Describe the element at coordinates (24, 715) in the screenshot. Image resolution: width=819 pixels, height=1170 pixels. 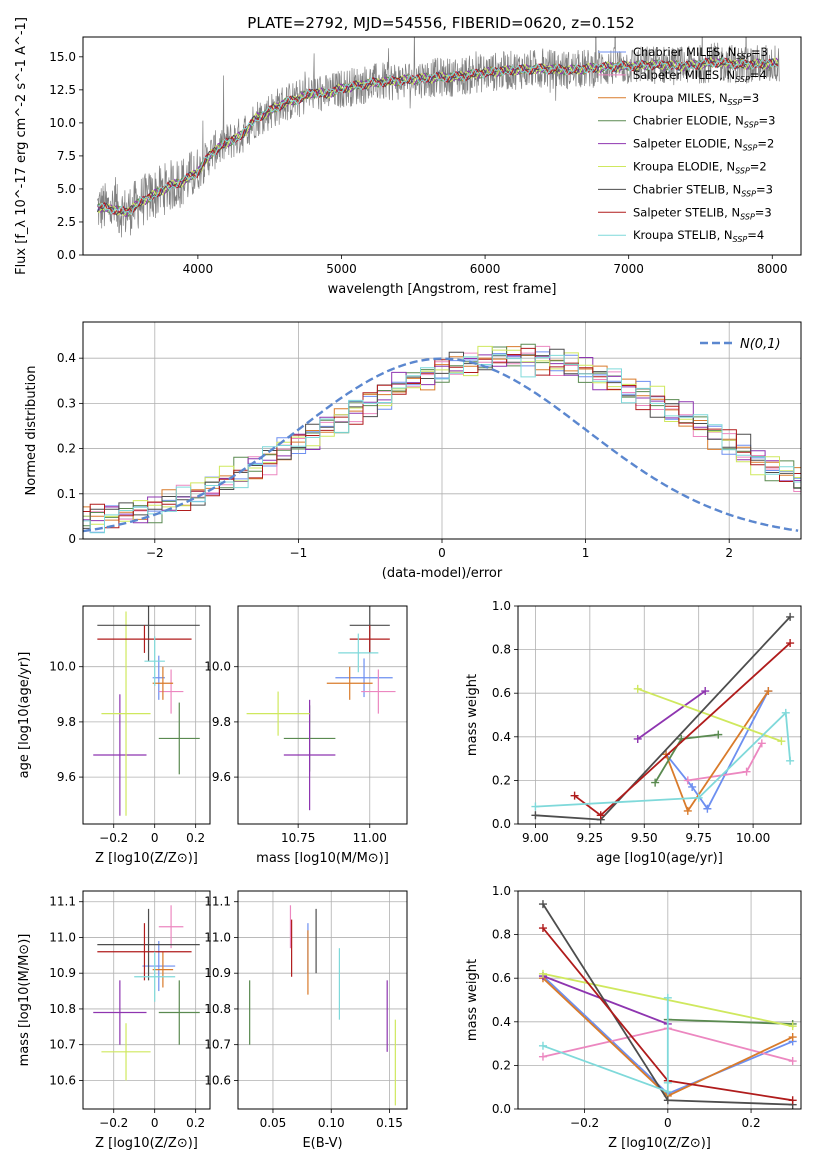
I see `y-axis-label: age [log10(age/yr)]` at that location.